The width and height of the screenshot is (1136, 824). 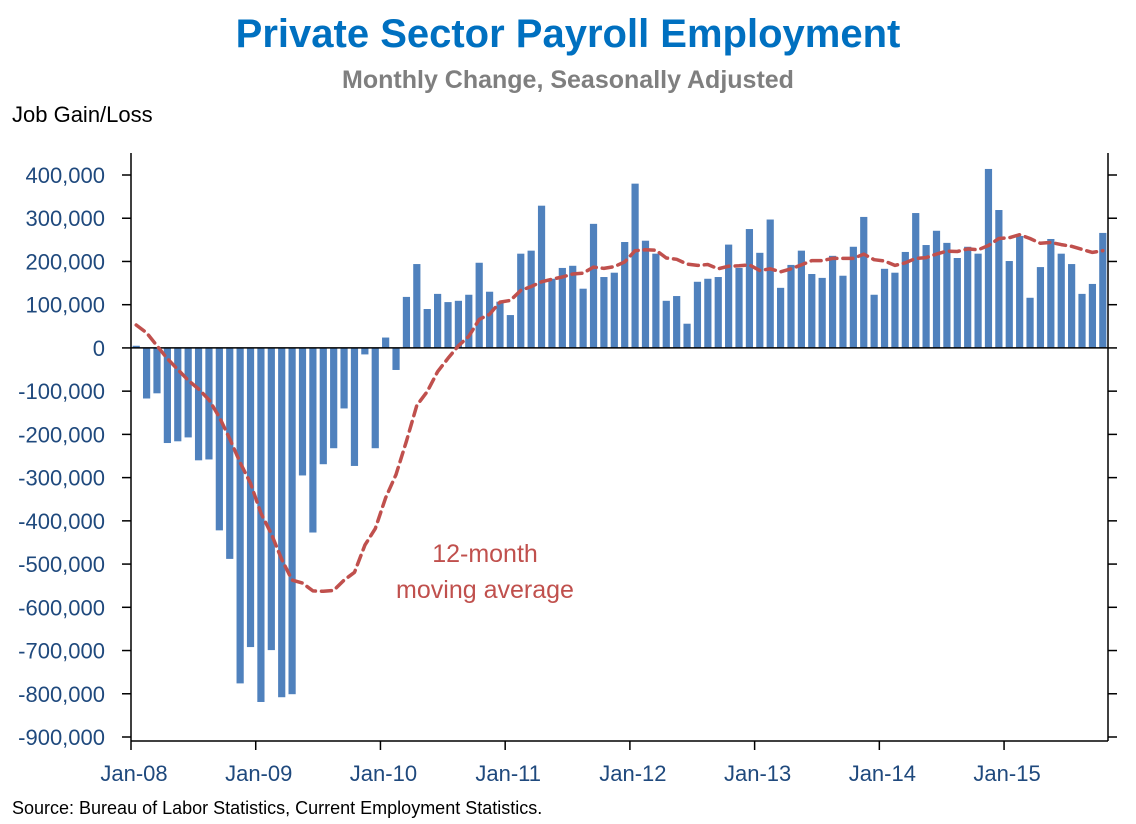 I want to click on y-tick-label: -900,000, so click(x=61, y=737).